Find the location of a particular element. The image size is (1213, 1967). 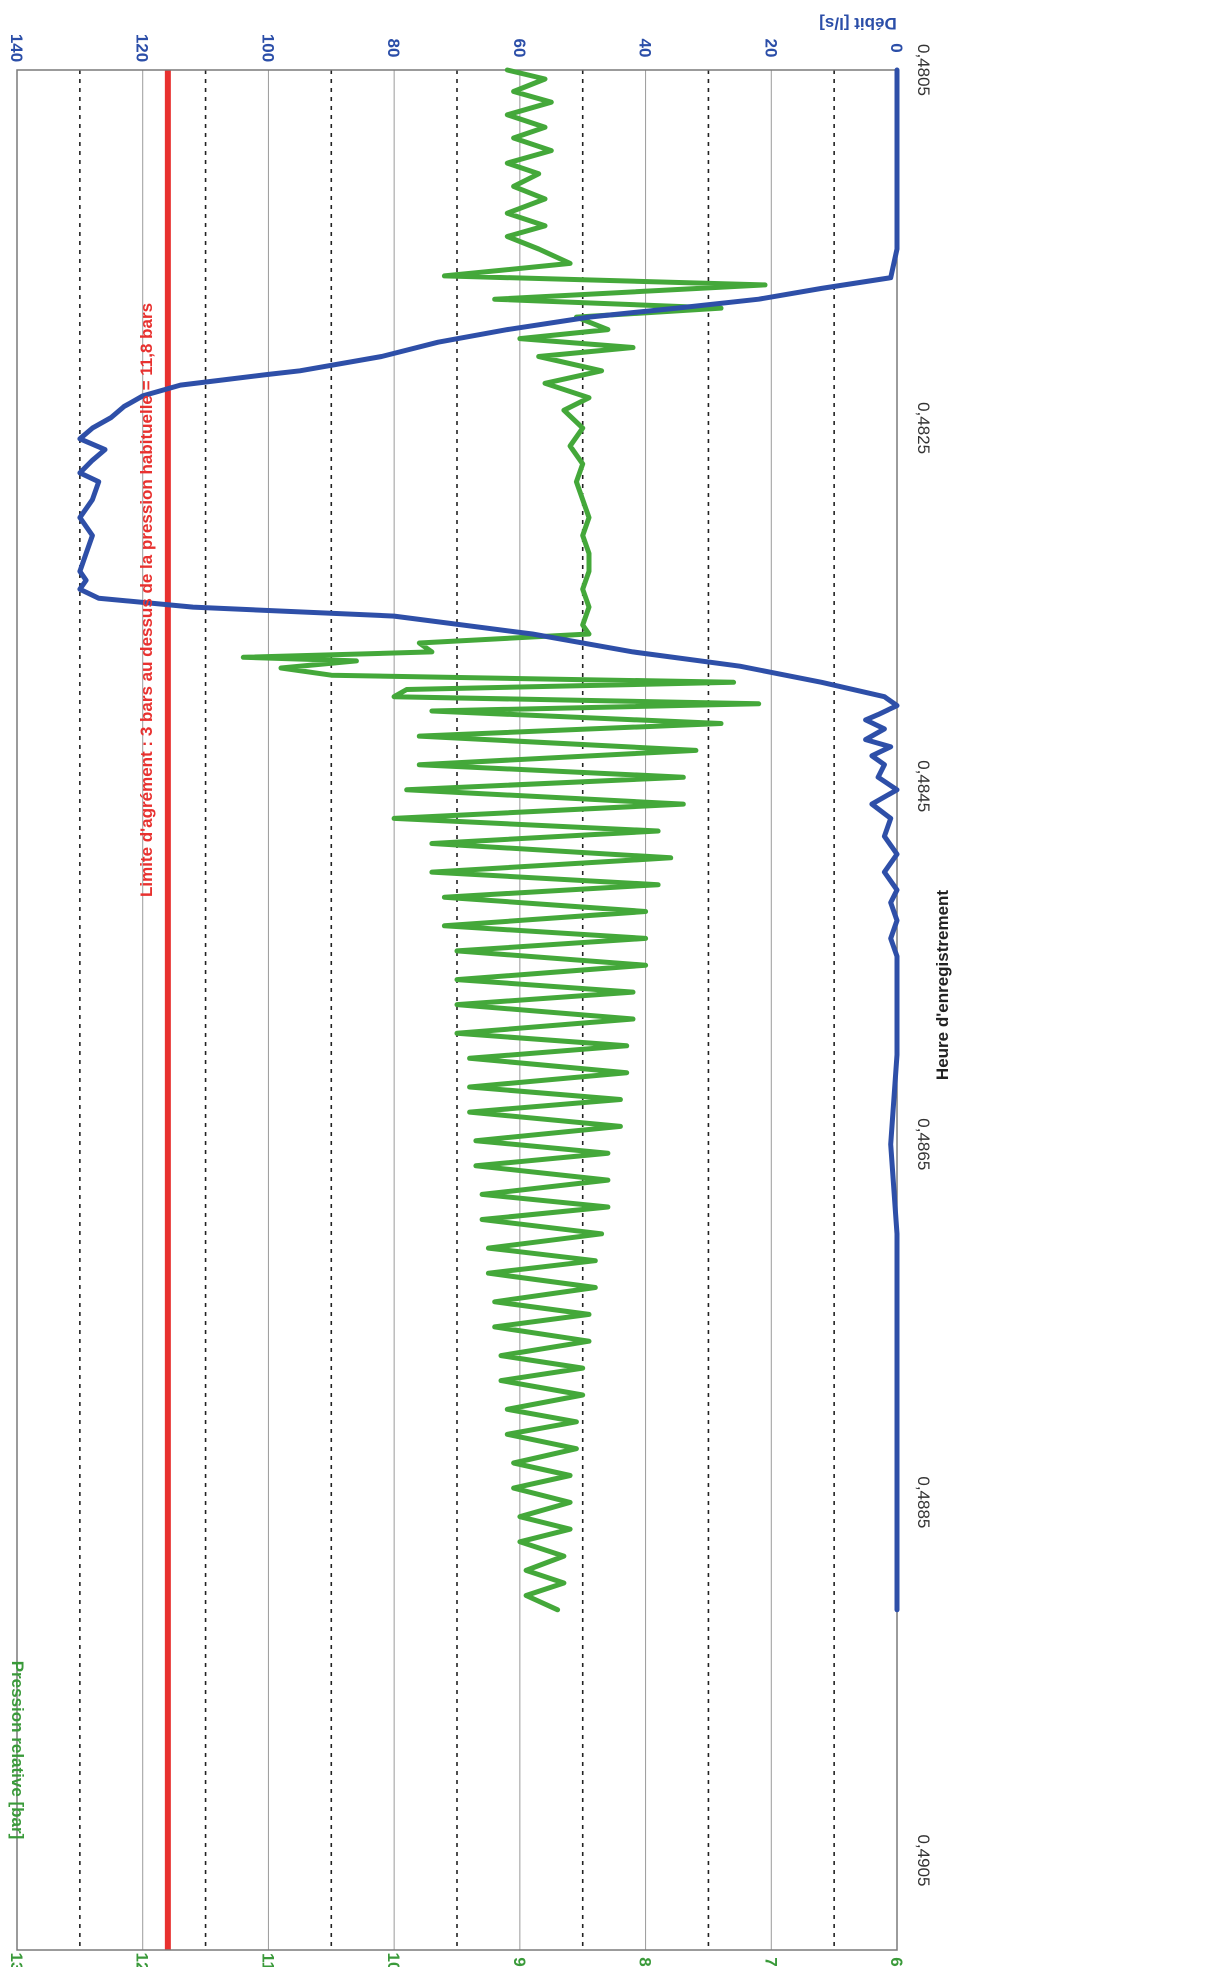

pressure-tick-label: 8 is located at coordinates (645, 1961).